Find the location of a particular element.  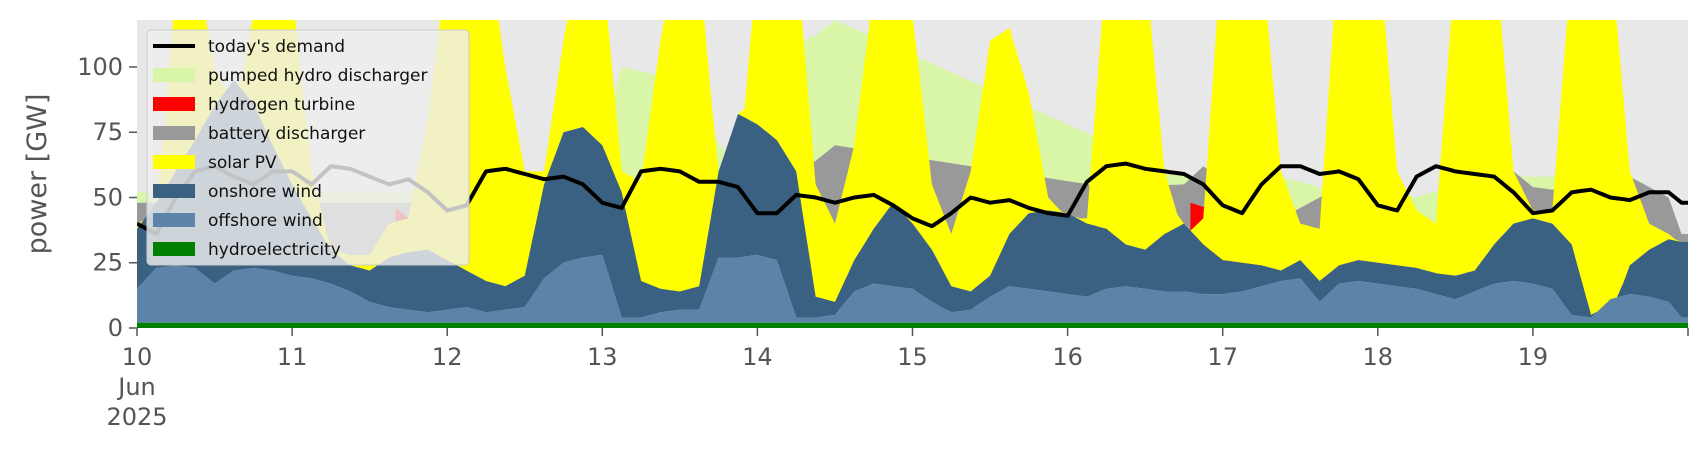

y-tick-label: 50 is located at coordinates (107, 197).